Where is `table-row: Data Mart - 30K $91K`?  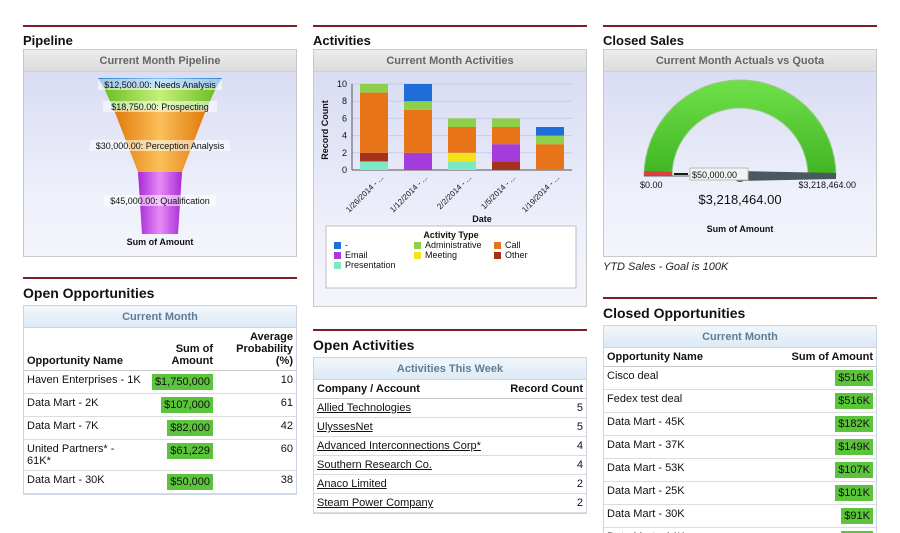
table-row: Data Mart - 30K $91K is located at coordinates (740, 516).